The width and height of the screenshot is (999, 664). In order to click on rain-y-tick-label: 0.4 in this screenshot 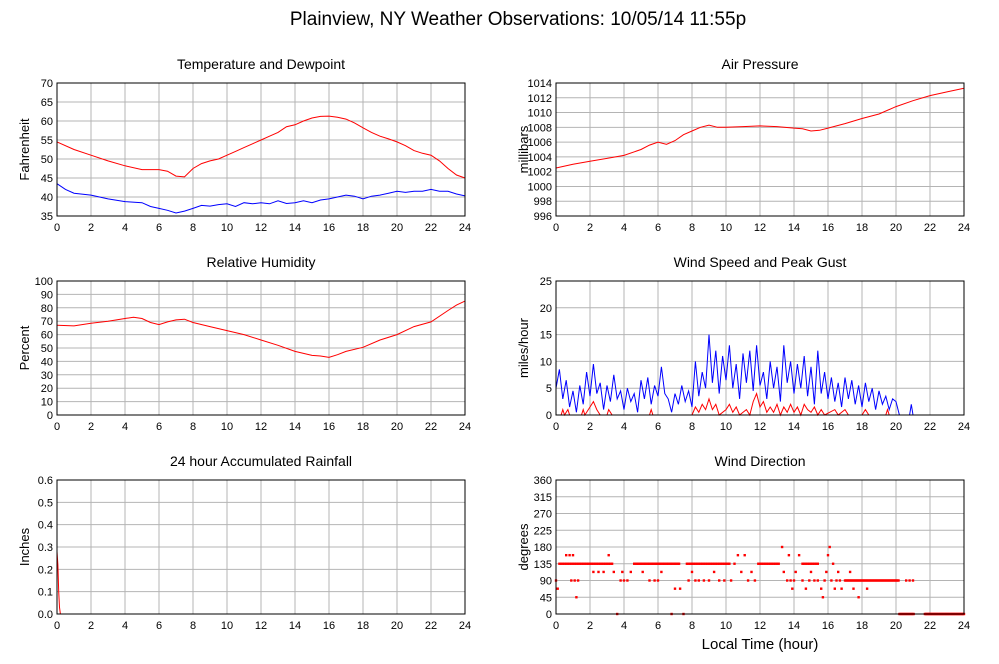, I will do `click(45, 526)`.